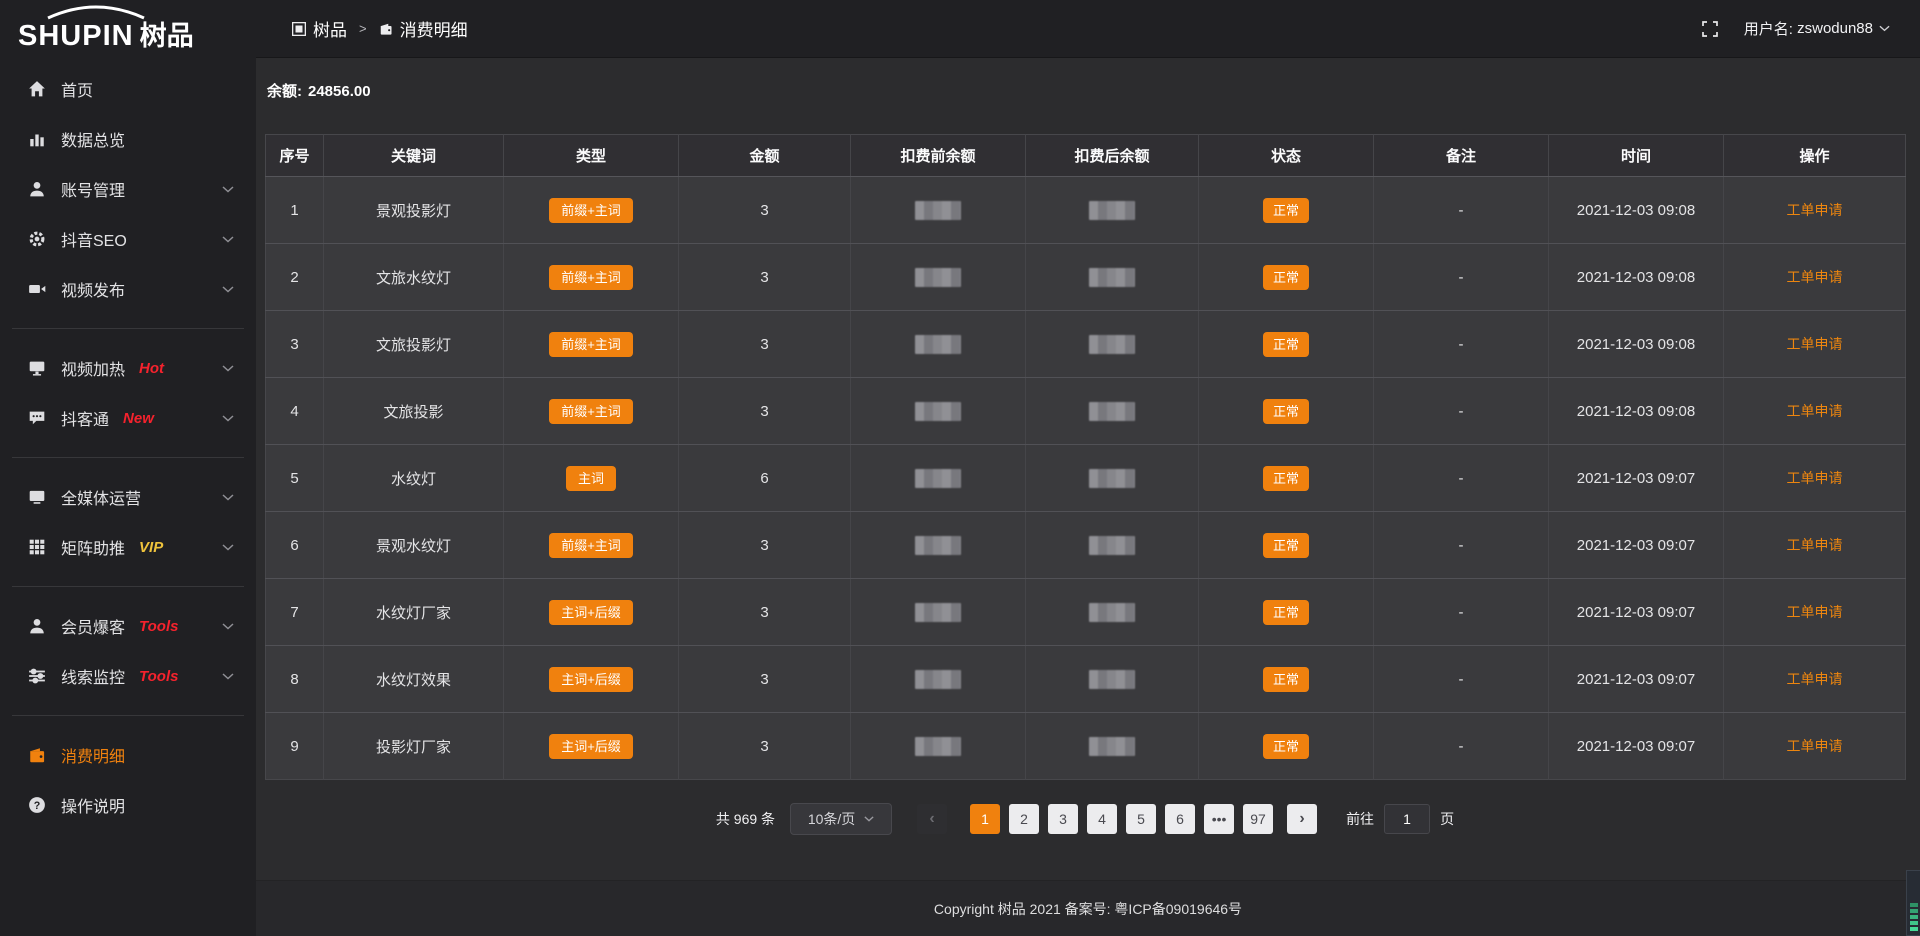 Image resolution: width=1920 pixels, height=936 pixels. What do you see at coordinates (590, 478) in the screenshot?
I see `type-badge: 主词` at bounding box center [590, 478].